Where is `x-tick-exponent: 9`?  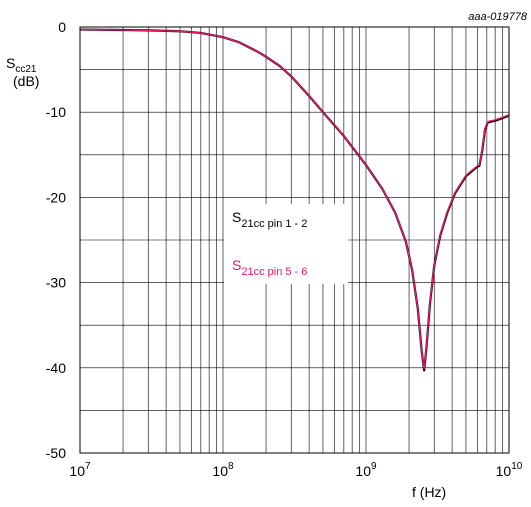 x-tick-exponent: 9 is located at coordinates (374, 466).